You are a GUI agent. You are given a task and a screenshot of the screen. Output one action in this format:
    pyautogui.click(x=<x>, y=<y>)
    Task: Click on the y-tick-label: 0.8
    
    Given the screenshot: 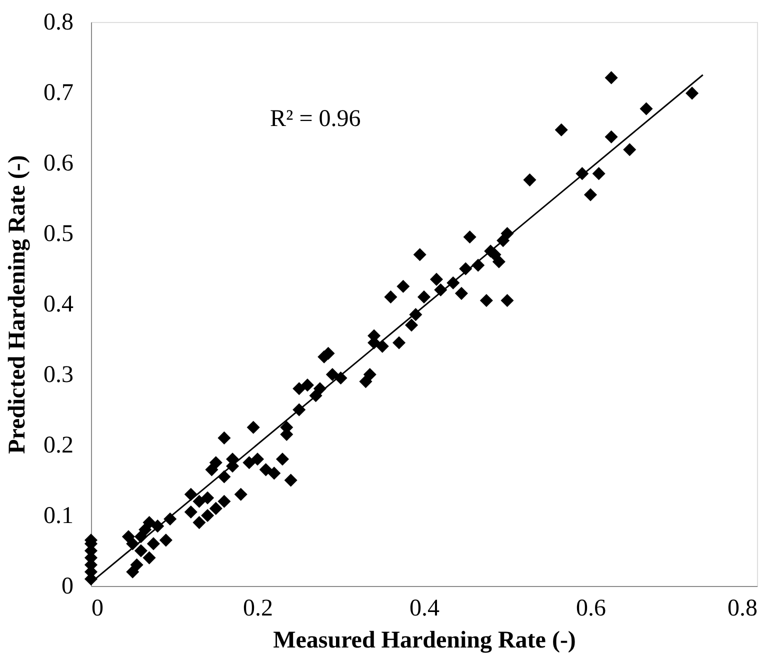 What is the action you would take?
    pyautogui.click(x=59, y=23)
    